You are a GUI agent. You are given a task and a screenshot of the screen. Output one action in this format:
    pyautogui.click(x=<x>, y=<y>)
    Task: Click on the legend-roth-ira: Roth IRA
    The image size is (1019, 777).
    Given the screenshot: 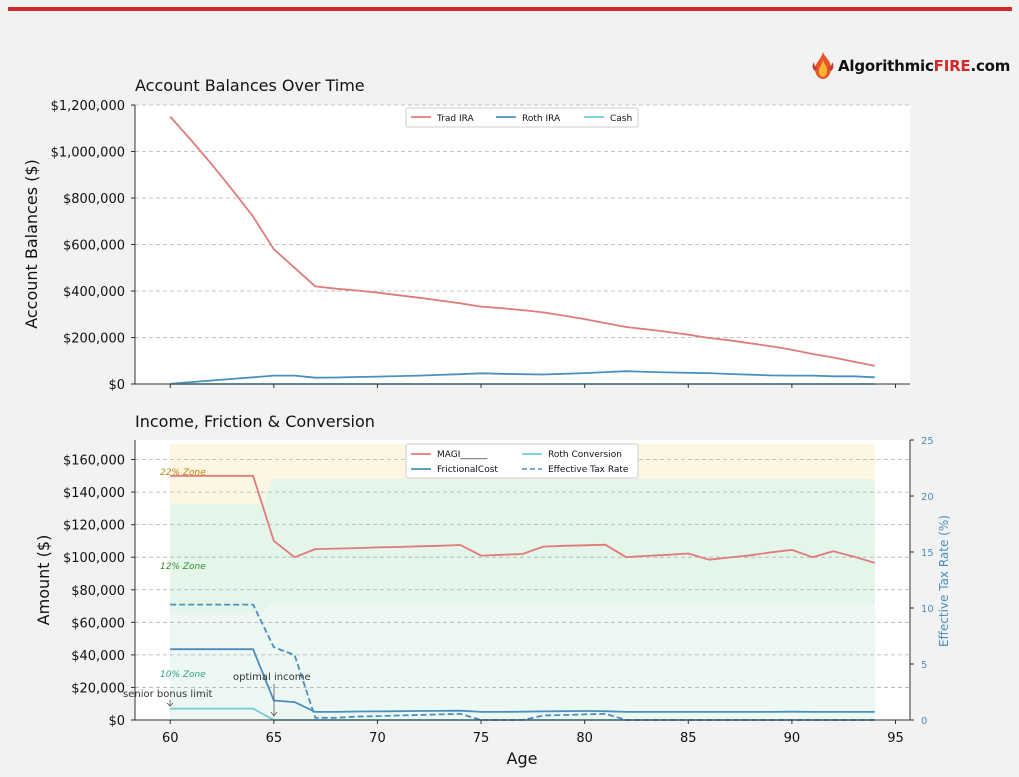 What is the action you would take?
    pyautogui.click(x=541, y=119)
    